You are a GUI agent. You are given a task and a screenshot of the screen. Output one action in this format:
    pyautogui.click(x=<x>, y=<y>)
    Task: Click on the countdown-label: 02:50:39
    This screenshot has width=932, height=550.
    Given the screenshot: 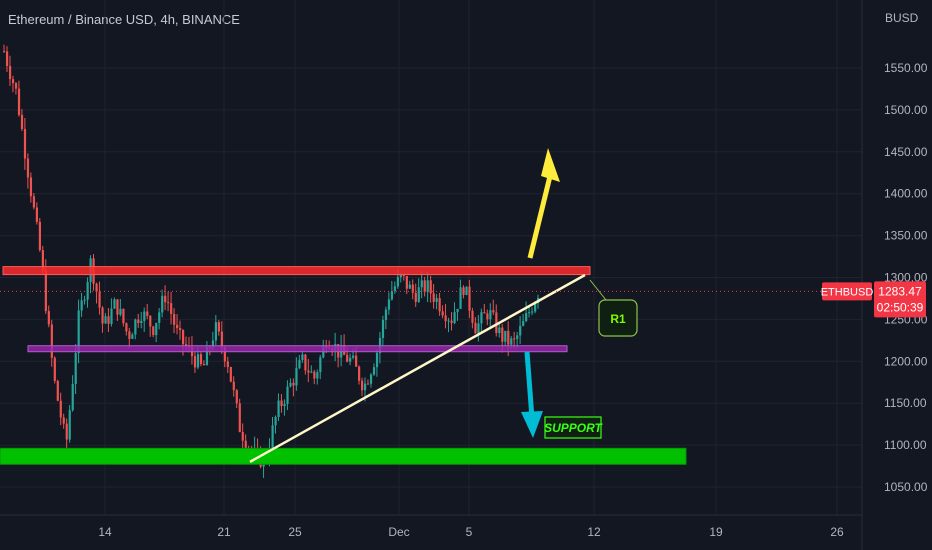 What is the action you would take?
    pyautogui.click(x=900, y=307)
    